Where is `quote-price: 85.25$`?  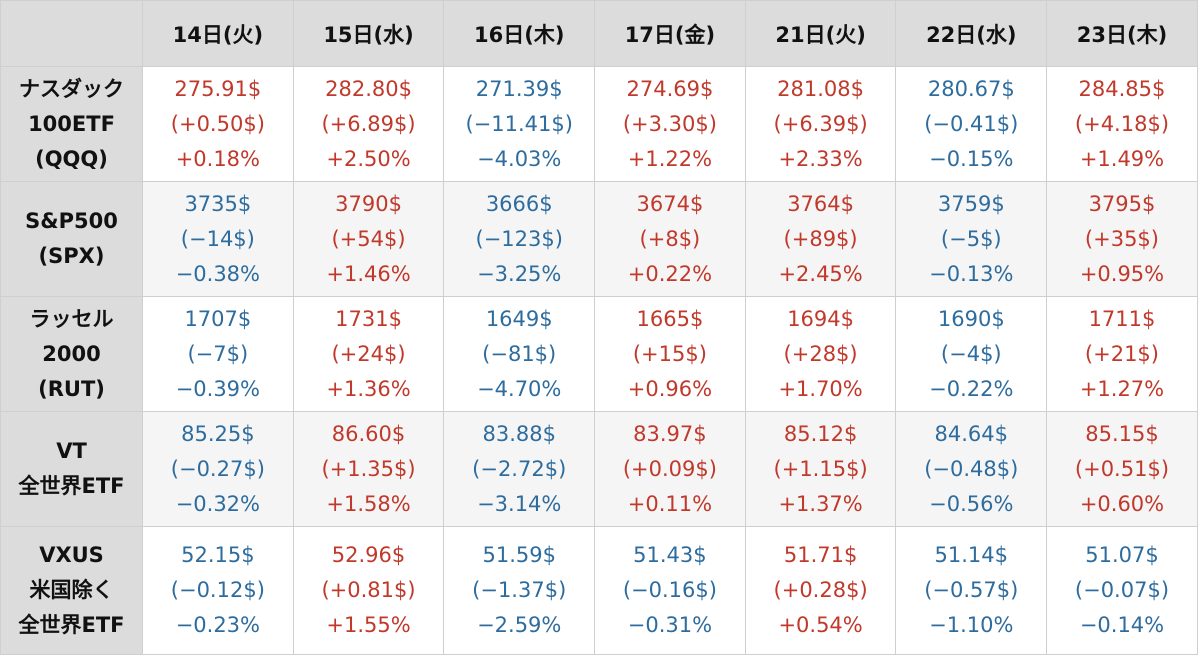
quote-price: 85.25$ is located at coordinates (218, 433).